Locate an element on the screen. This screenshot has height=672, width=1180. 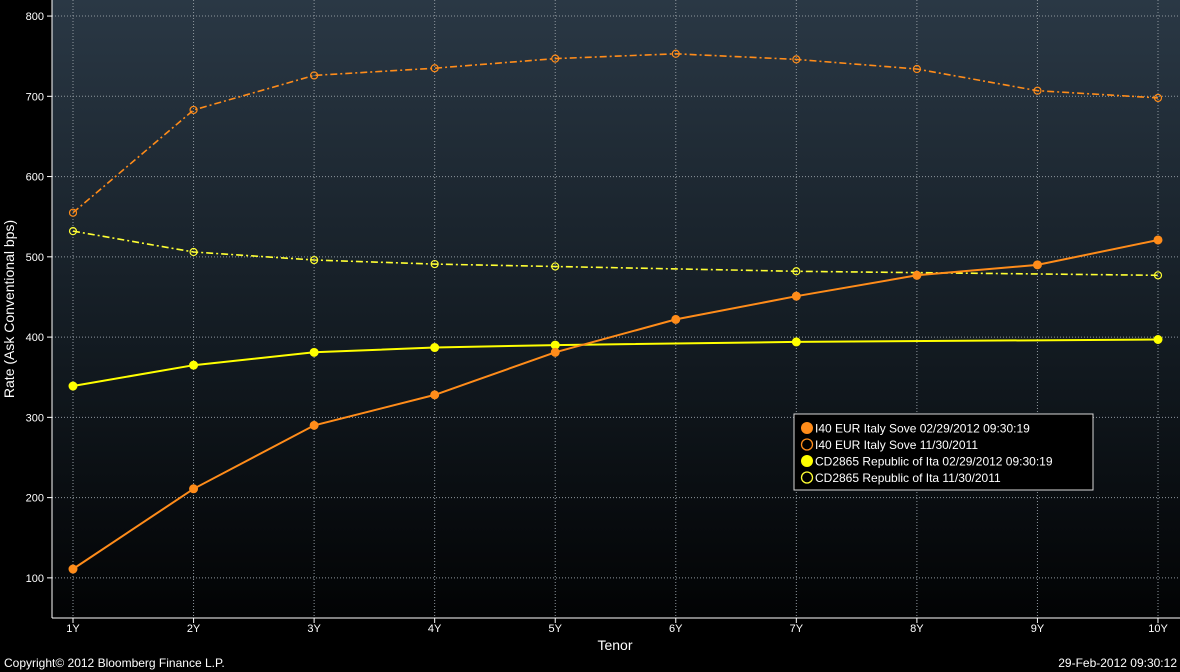
series-cd2865-republic-of-ita-11-30-2011 is located at coordinates (615, 253).